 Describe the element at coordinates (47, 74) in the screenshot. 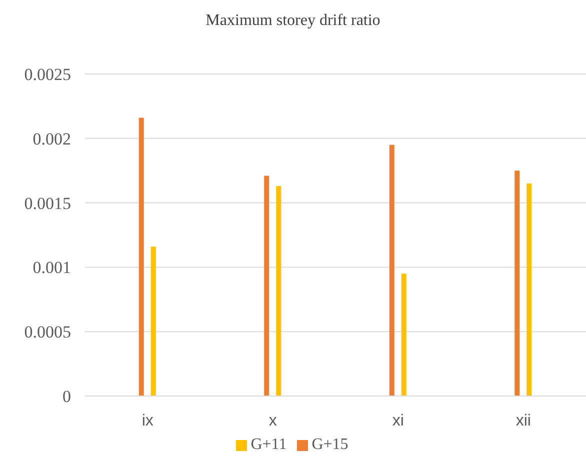

I see `y-tick-label: 0.0025` at that location.